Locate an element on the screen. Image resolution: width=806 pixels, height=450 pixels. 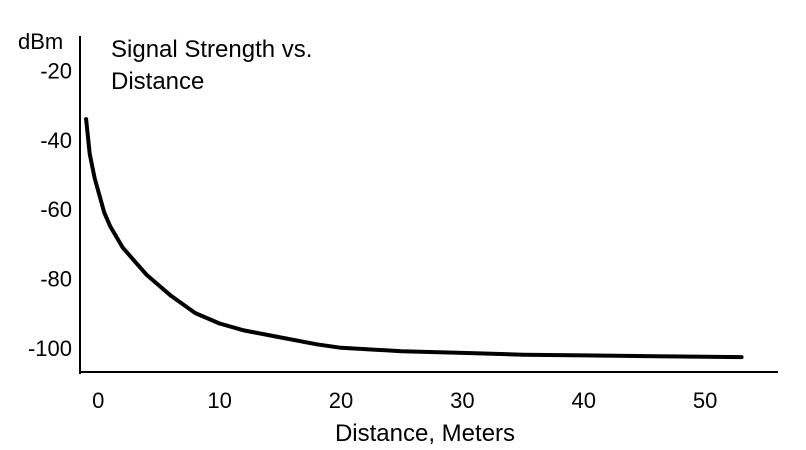
x-tick-label: 30 is located at coordinates (462, 400).